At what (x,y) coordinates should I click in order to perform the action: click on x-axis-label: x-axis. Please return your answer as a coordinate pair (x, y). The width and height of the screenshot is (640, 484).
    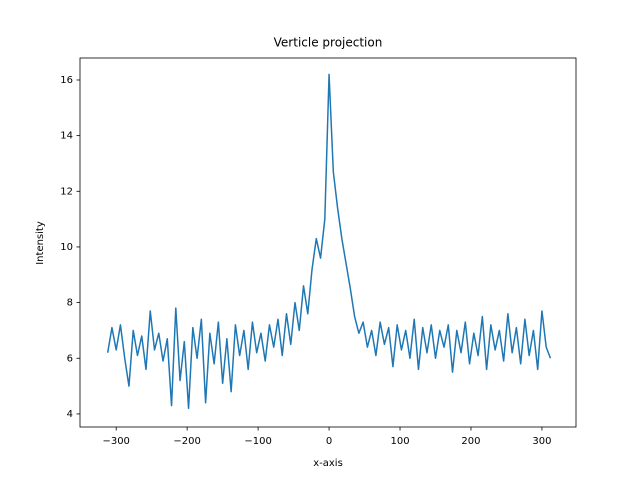
    Looking at the image, I should click on (328, 463).